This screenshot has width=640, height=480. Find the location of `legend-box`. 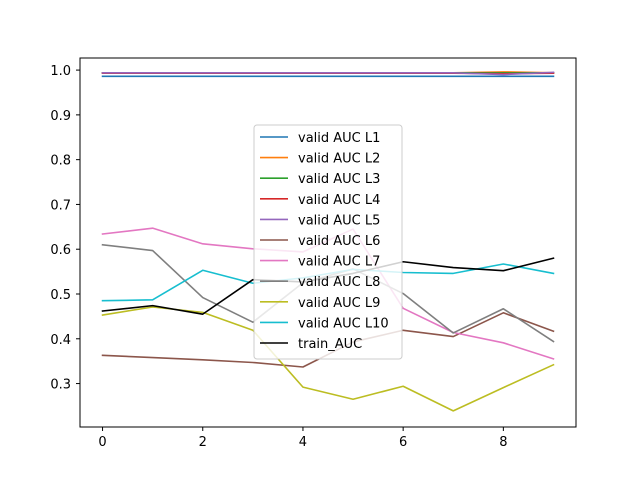

legend-box is located at coordinates (328, 242).